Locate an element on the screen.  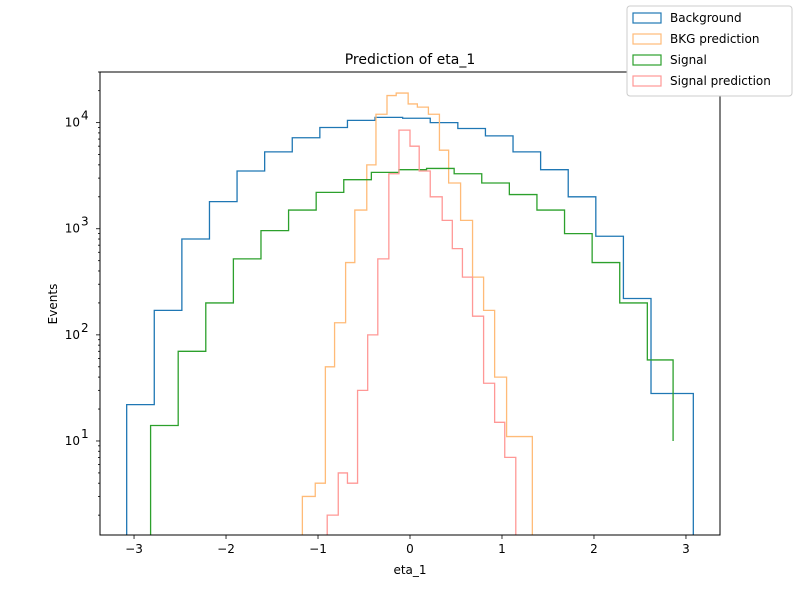
x-axis: −3 −2 −1 0 1 2 3 is located at coordinates (407, 545).